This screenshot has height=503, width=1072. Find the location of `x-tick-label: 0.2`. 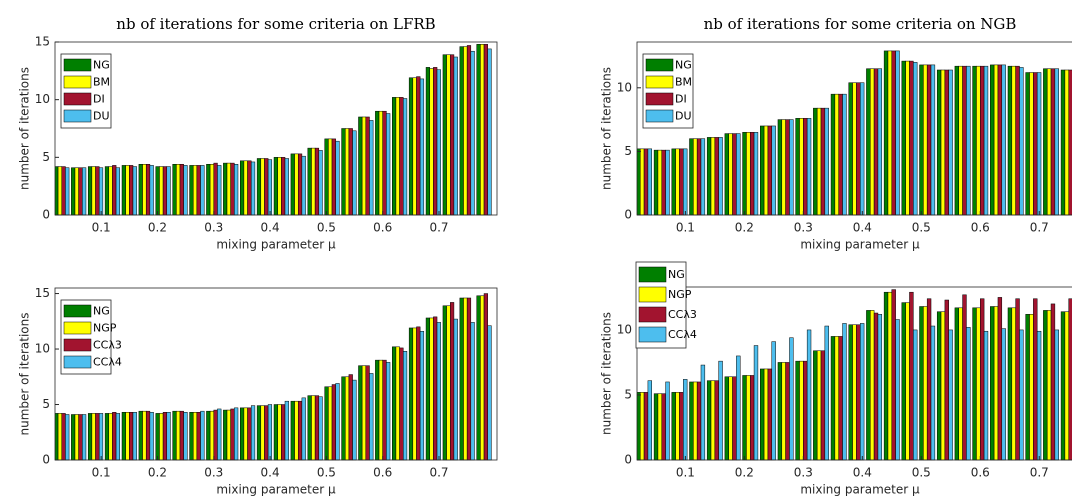

x-tick-label: 0.2 is located at coordinates (744, 228).